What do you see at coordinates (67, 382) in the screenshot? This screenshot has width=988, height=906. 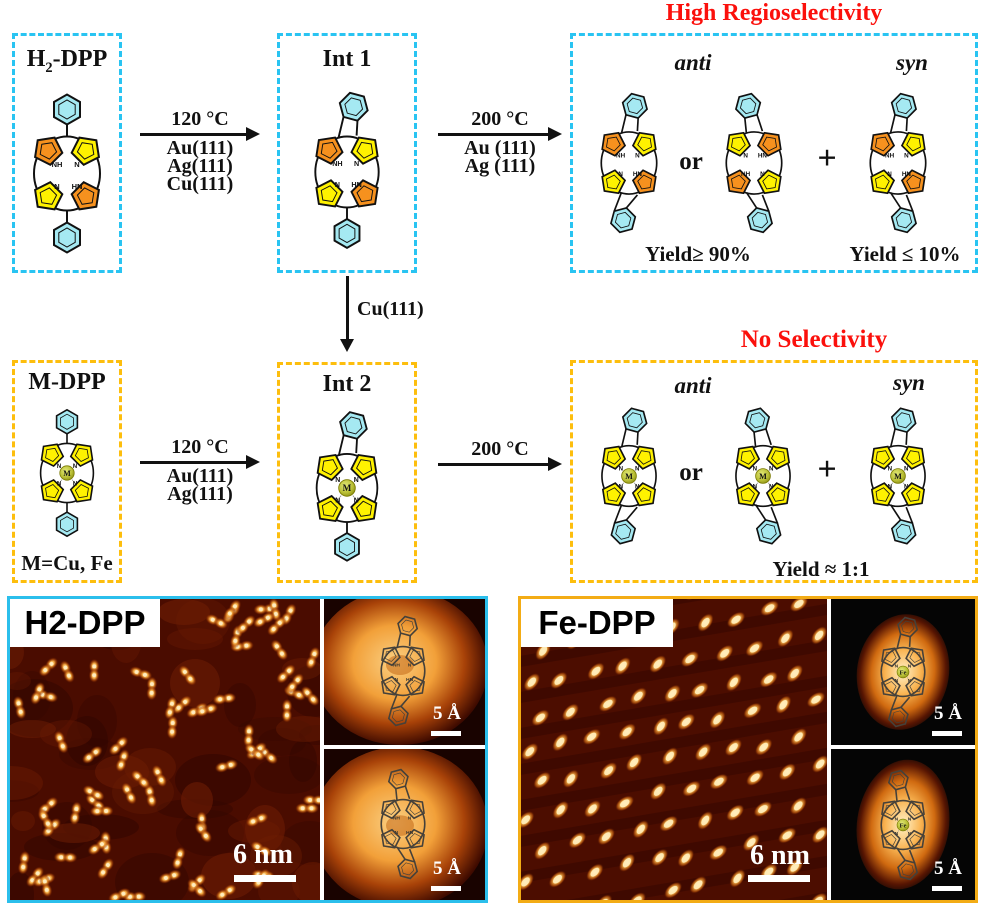 I see `box-mdpp-title: M-DPP` at bounding box center [67, 382].